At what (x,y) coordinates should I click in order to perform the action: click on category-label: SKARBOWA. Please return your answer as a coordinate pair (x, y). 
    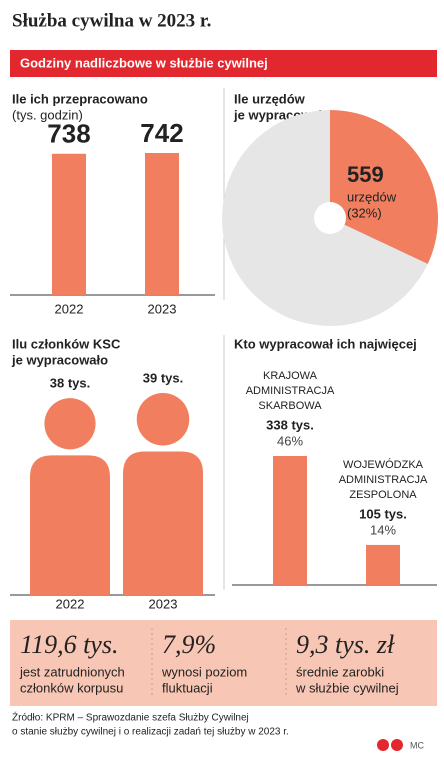
    Looking at the image, I should click on (290, 406).